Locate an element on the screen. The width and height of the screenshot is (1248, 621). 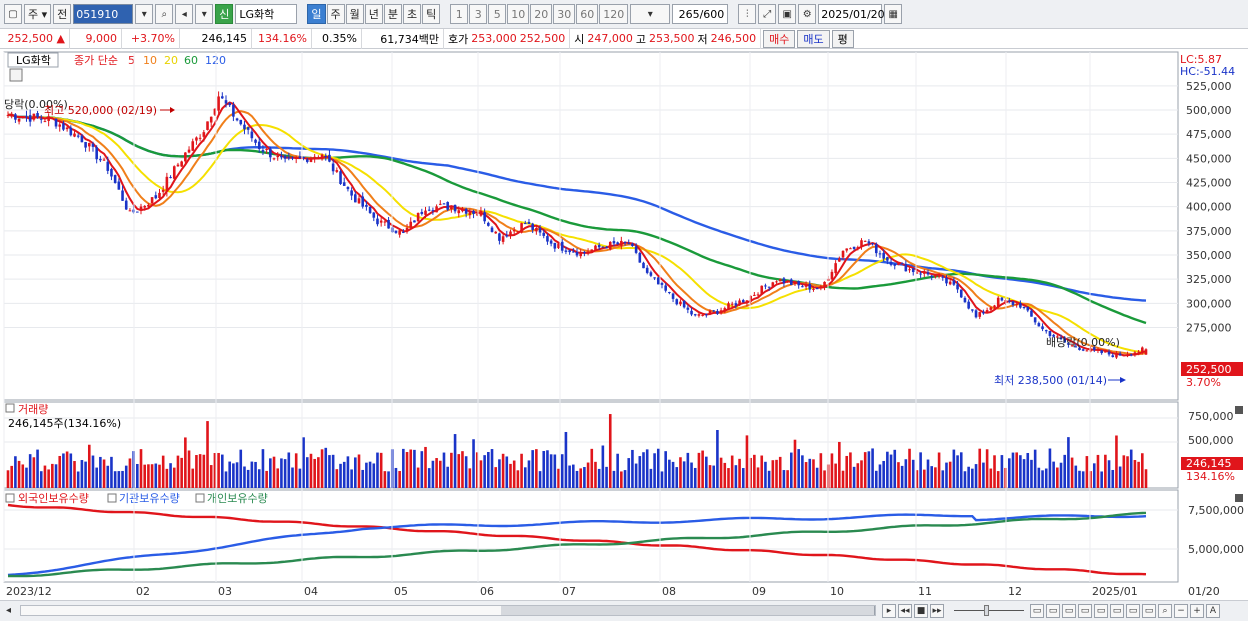
volume-panel-close-icon is located at coordinates (1239, 410).